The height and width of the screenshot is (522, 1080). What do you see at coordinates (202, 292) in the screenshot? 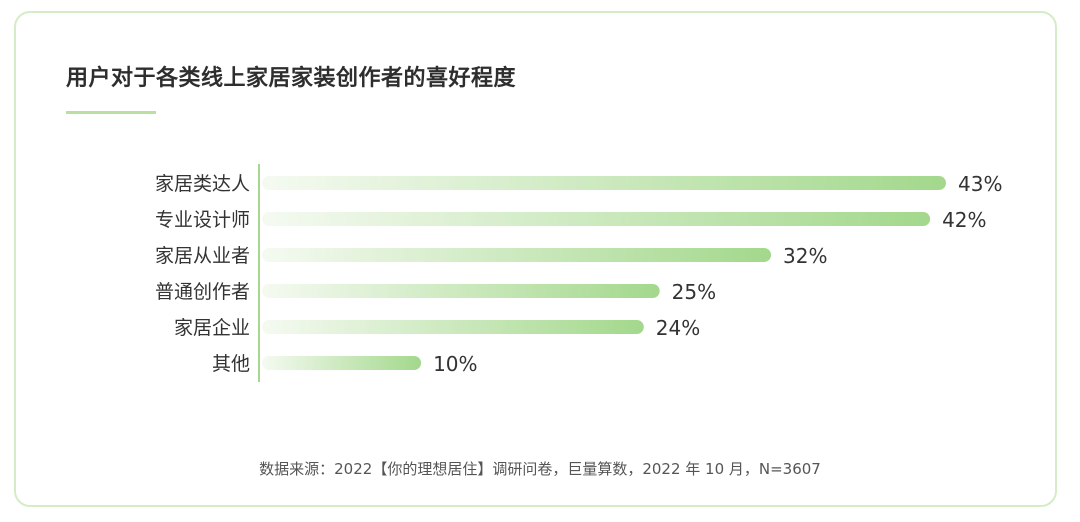
I see `category-label: 普通创作者` at bounding box center [202, 292].